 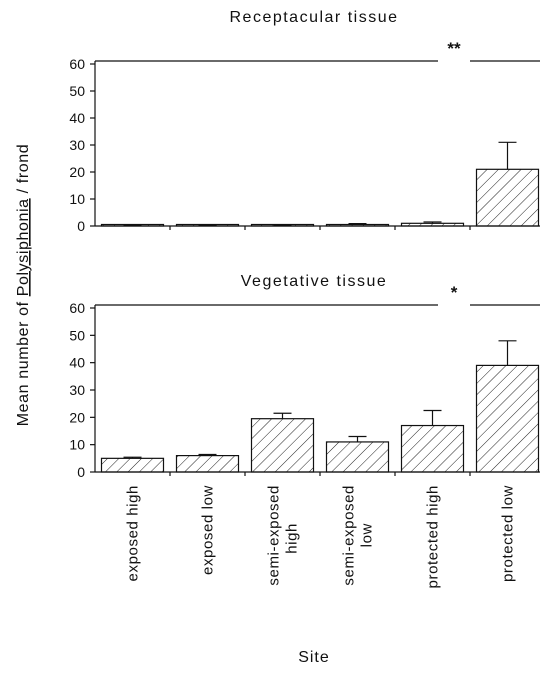 I want to click on category-label-text: protected low, so click(x=508, y=533).